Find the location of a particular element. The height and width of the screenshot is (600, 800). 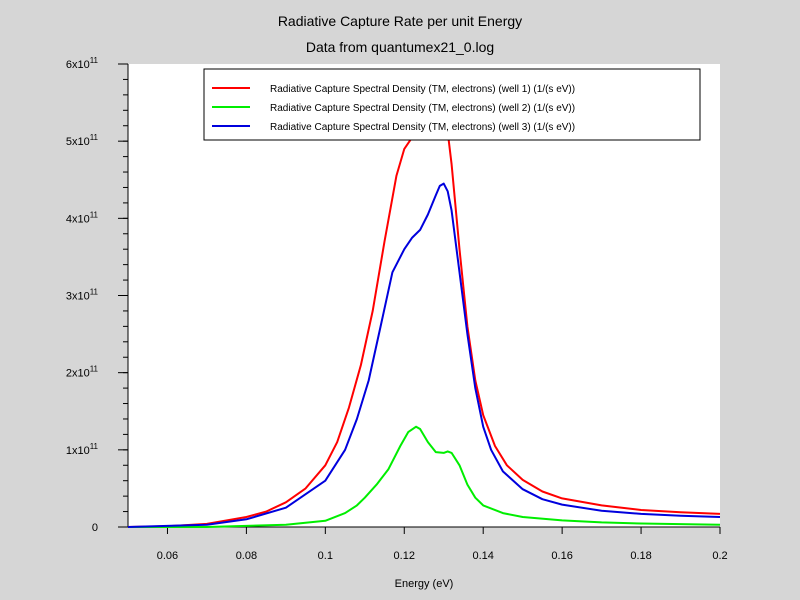

y-tick-label: 6x10¹¹ is located at coordinates (82, 63).